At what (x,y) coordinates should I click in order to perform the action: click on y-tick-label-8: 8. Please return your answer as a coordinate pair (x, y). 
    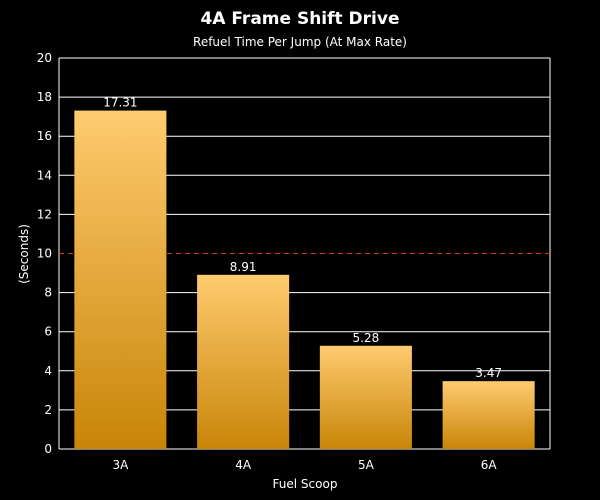
    Looking at the image, I should click on (48, 293).